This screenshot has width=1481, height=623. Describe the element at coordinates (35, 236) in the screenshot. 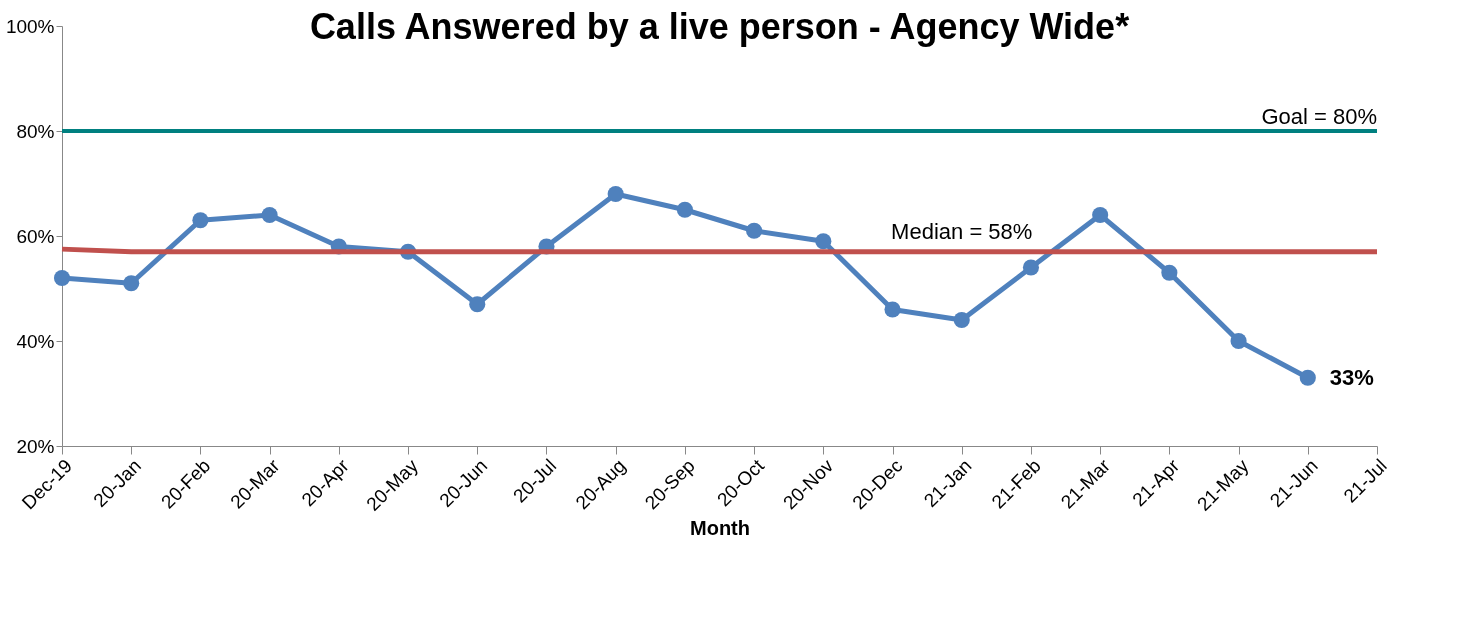

I see `y-tick-label: 60%` at that location.